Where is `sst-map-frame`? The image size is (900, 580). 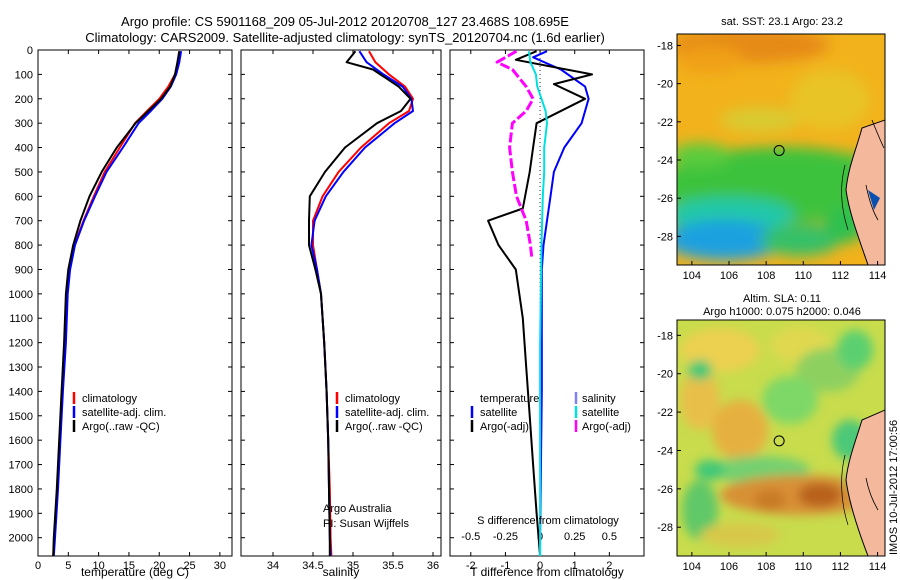
sst-map-frame is located at coordinates (781, 149).